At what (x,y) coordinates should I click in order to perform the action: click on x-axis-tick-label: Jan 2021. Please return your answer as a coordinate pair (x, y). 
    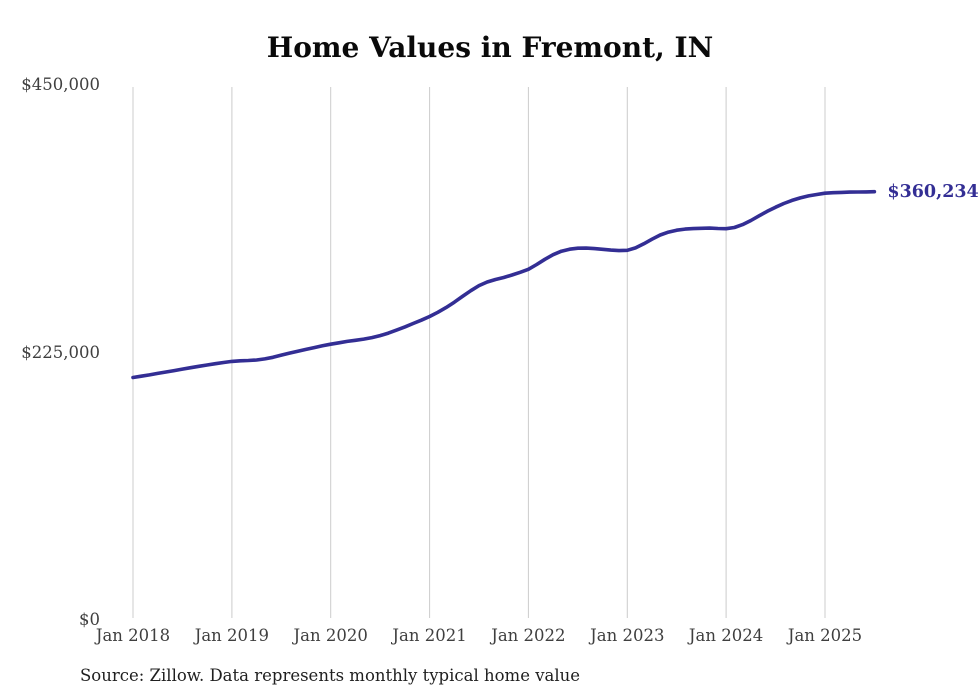
    Looking at the image, I should click on (429, 635).